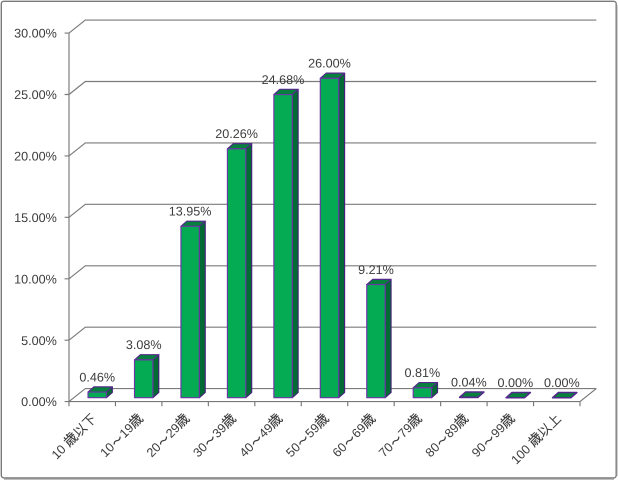 This screenshot has width=618, height=480. What do you see at coordinates (283, 80) in the screenshot?
I see `svg-text: 24.68%` at bounding box center [283, 80].